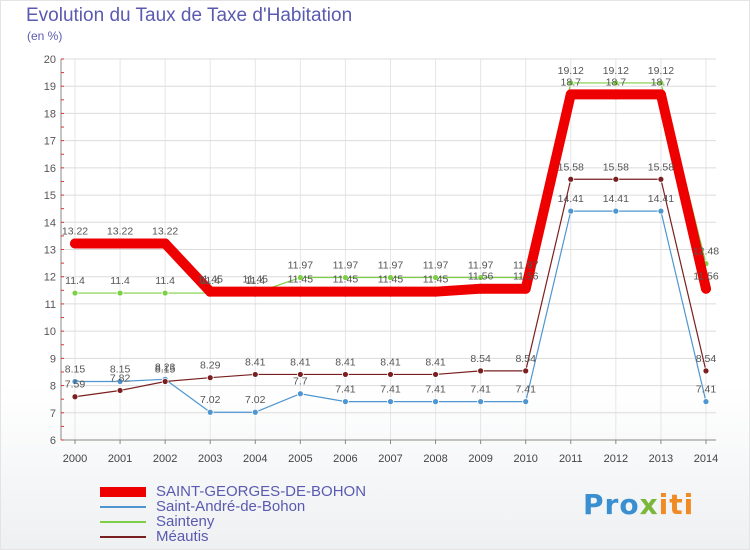 Image resolution: width=750 pixels, height=550 pixels. I want to click on data-label: 7.82, so click(120, 378).